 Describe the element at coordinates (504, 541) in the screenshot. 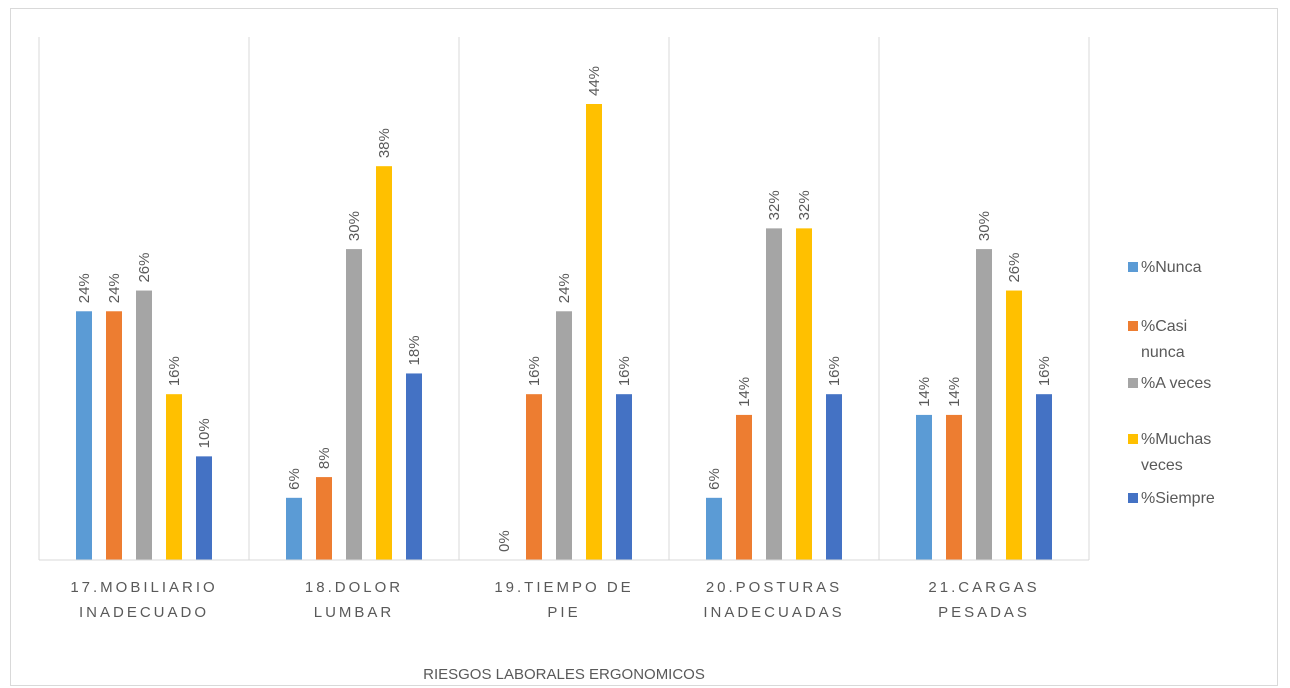

I see `data-label: 0%` at that location.